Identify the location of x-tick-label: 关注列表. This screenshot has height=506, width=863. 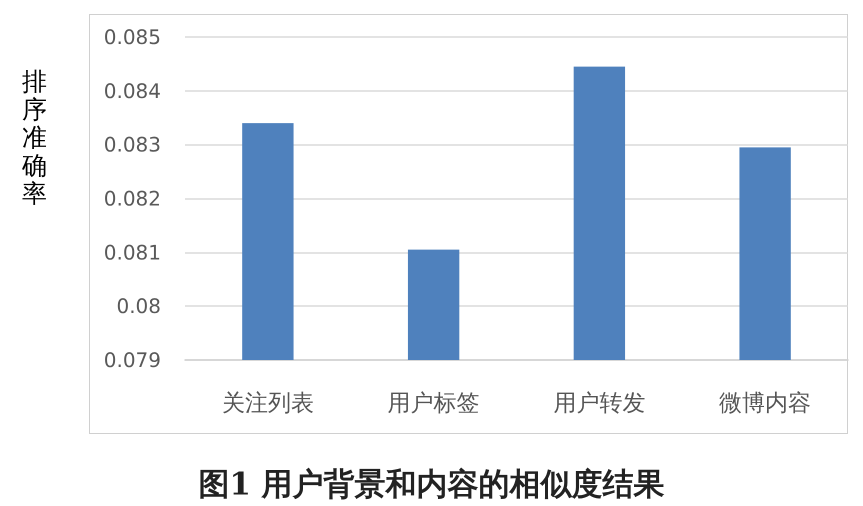
(268, 403).